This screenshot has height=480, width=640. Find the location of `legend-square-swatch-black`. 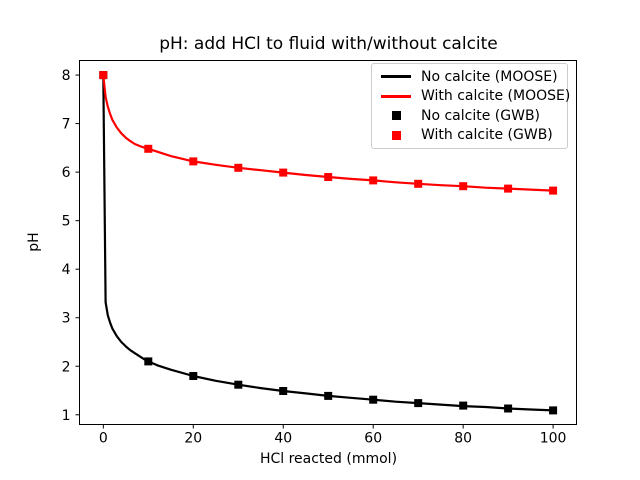

legend-square-swatch-black is located at coordinates (396, 116).